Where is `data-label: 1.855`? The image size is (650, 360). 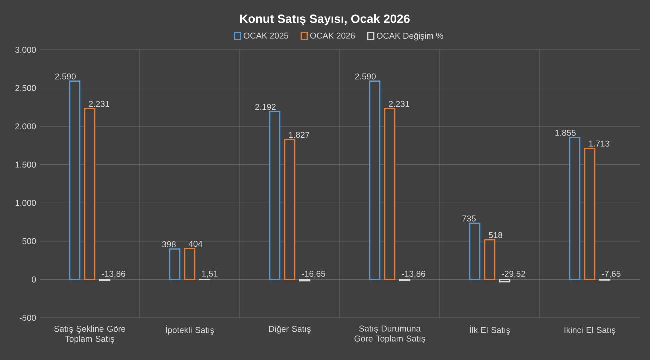 data-label: 1.855 is located at coordinates (566, 133).